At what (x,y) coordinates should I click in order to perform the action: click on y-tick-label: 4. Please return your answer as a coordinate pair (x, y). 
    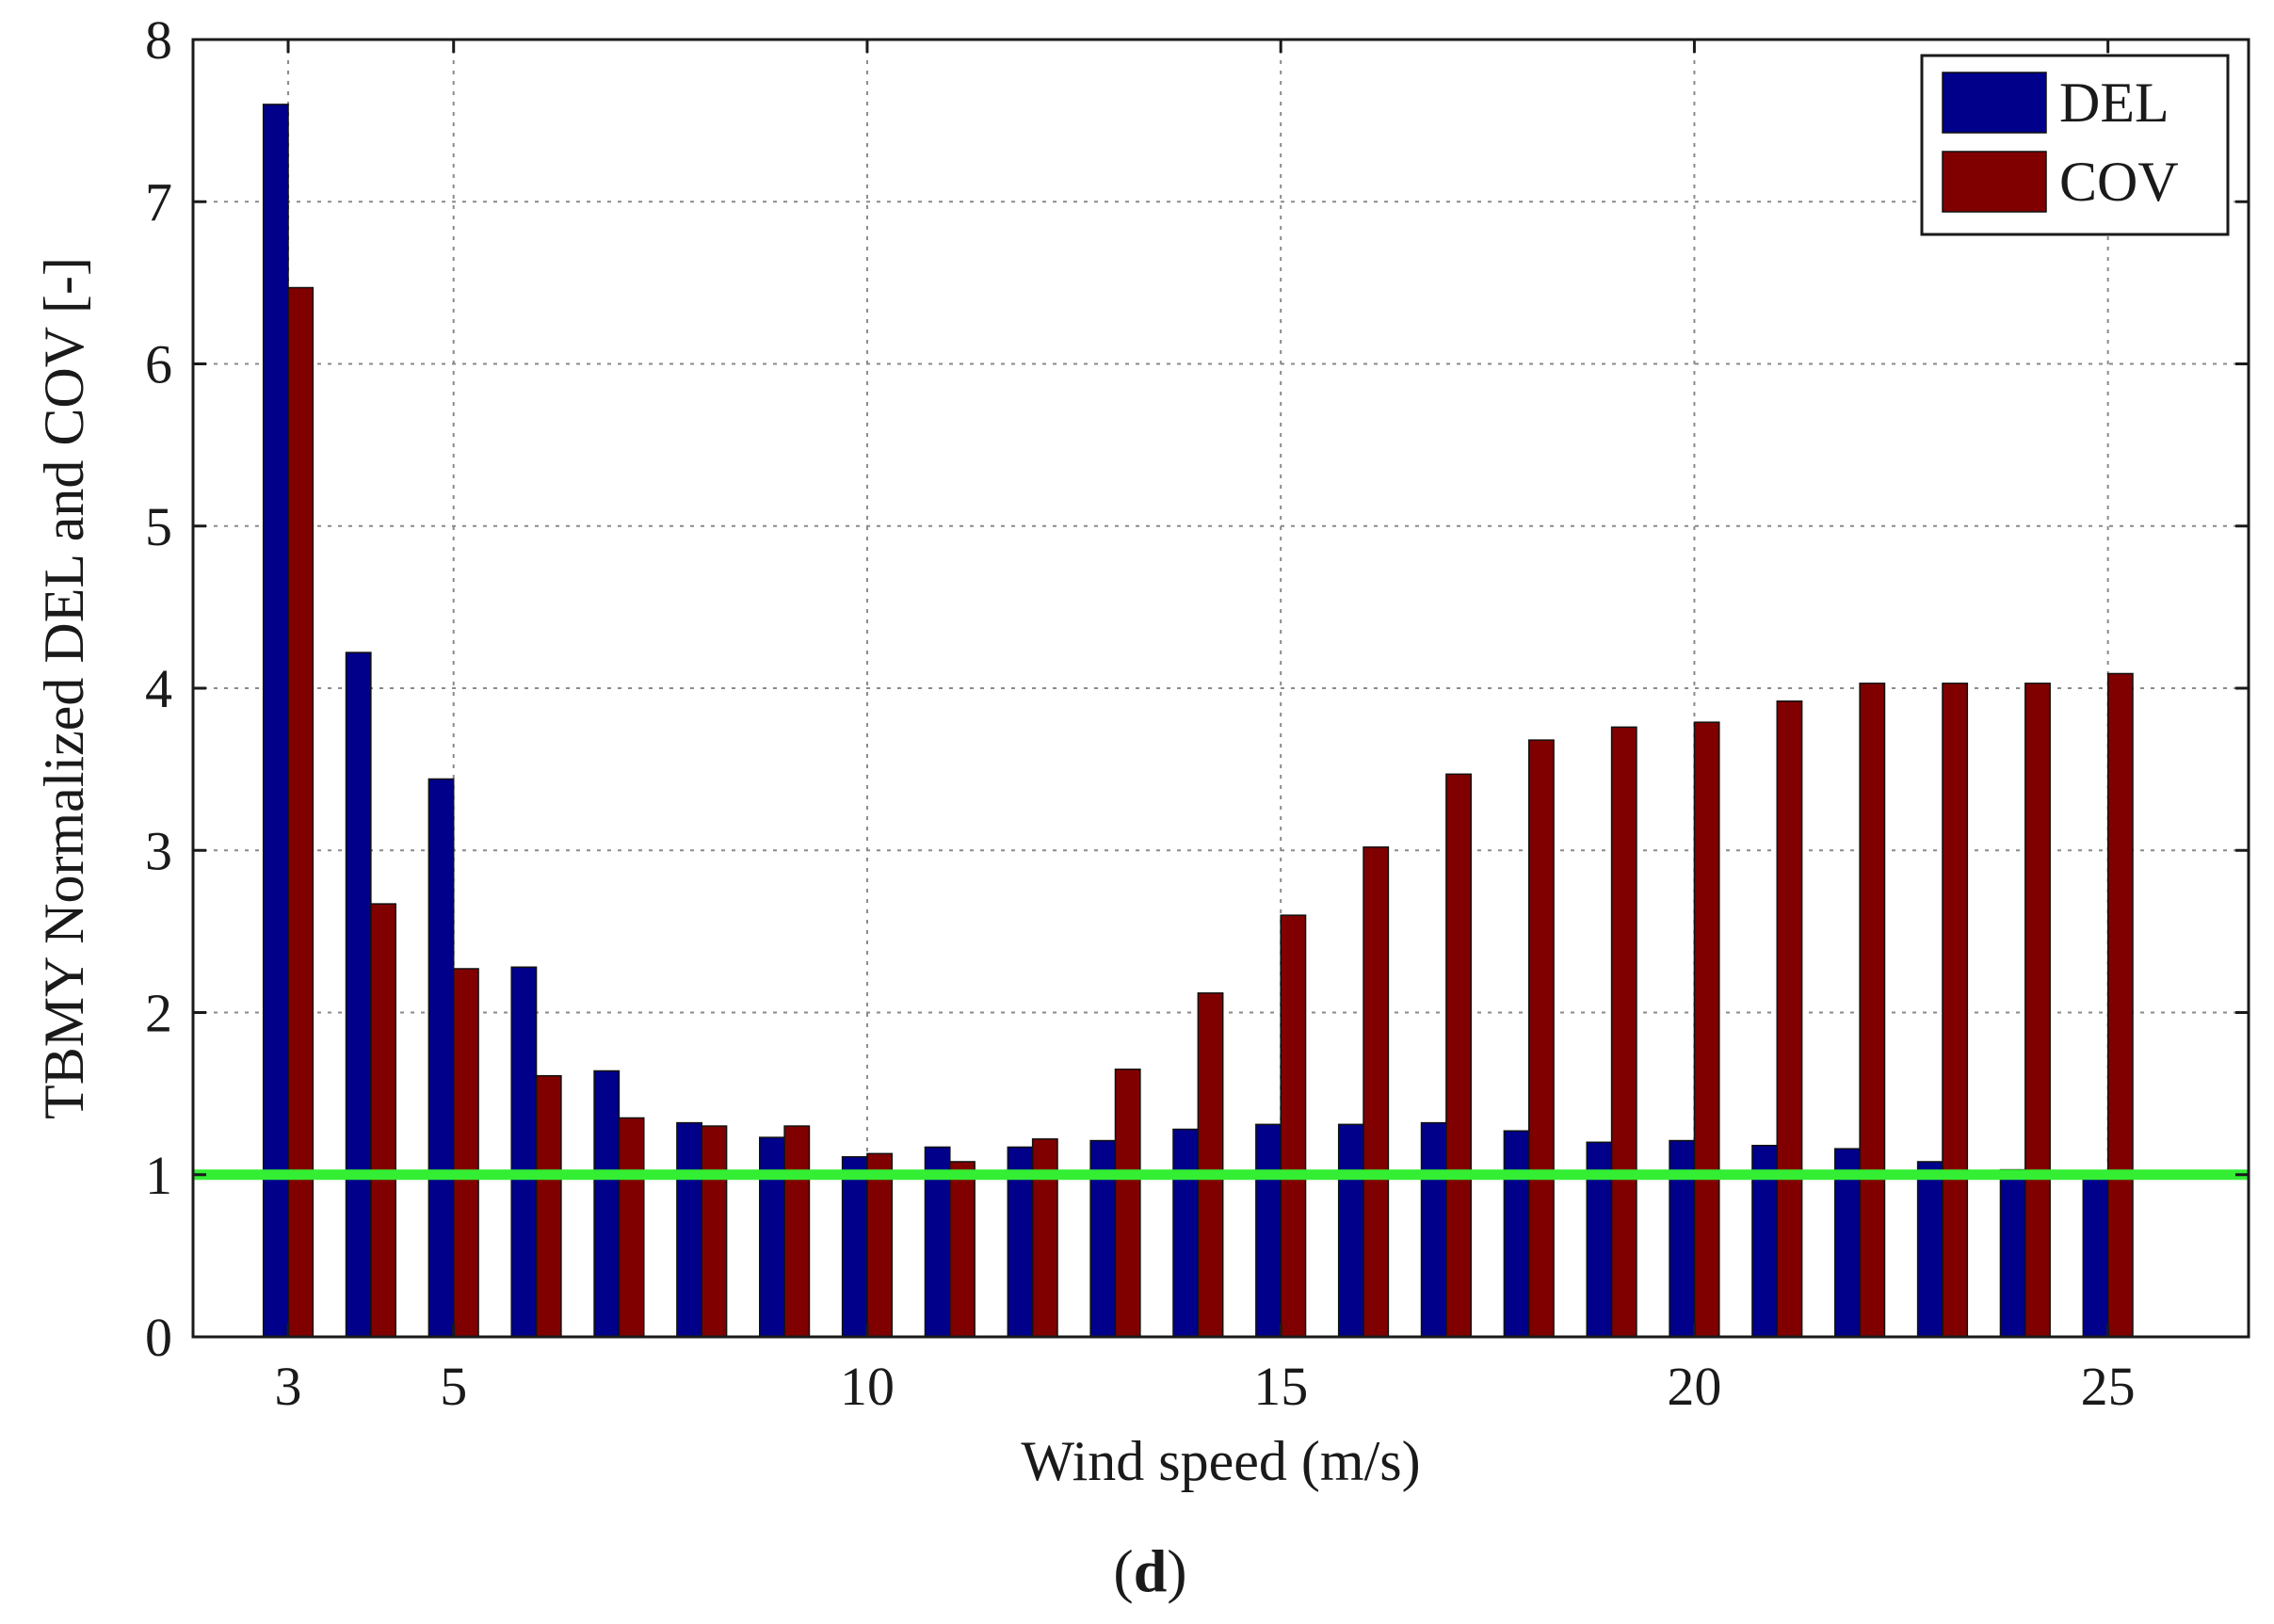
    Looking at the image, I should click on (158, 688).